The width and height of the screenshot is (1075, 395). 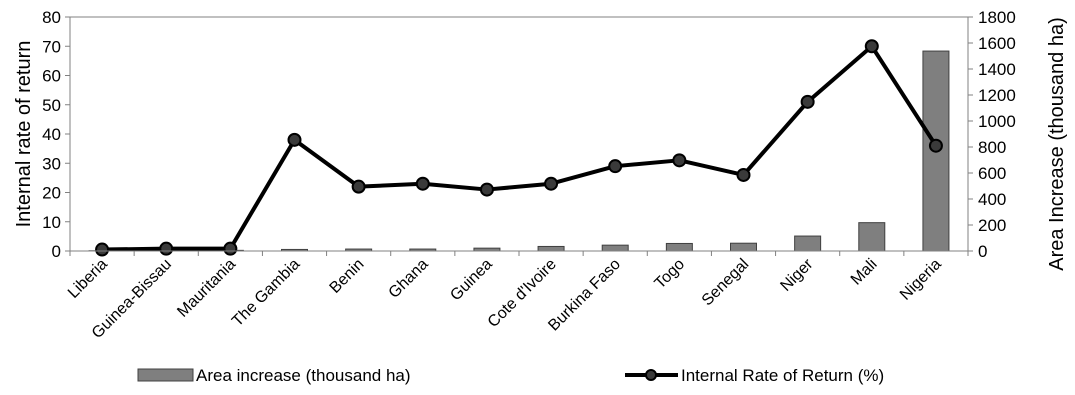 I want to click on right-tick-label: 1000, so click(x=997, y=121).